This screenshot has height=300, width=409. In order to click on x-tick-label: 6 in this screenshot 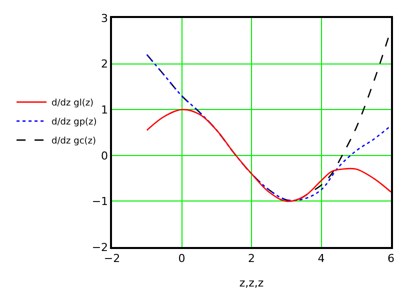, I will do `click(391, 258)`.